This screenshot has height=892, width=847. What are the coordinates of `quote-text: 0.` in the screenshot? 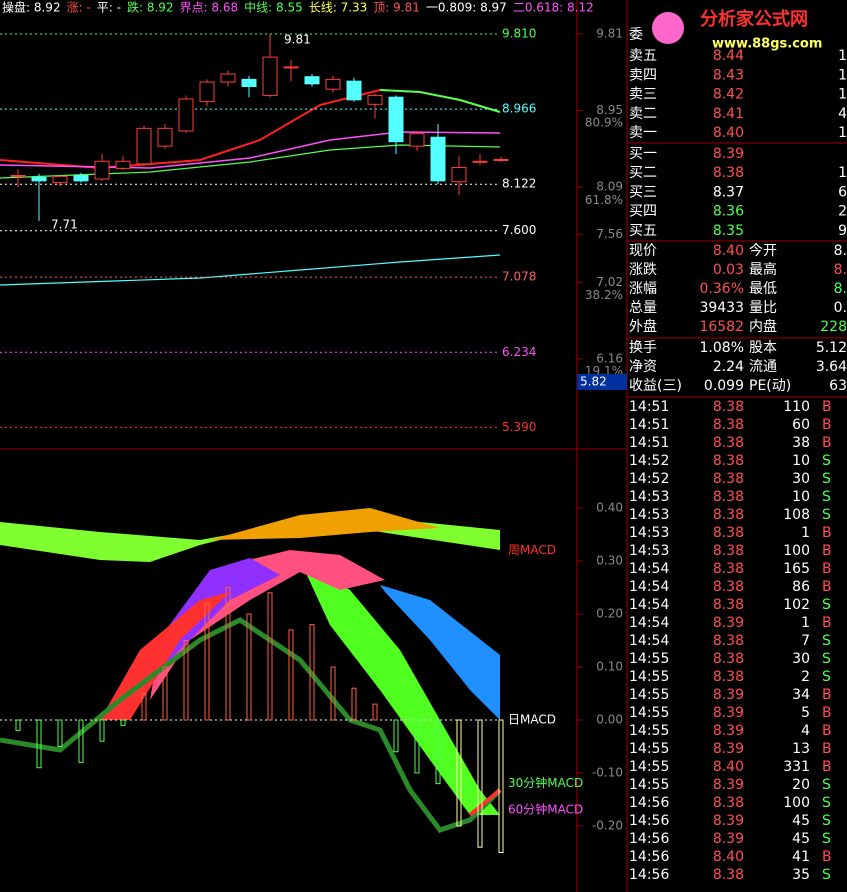 It's located at (840, 308).